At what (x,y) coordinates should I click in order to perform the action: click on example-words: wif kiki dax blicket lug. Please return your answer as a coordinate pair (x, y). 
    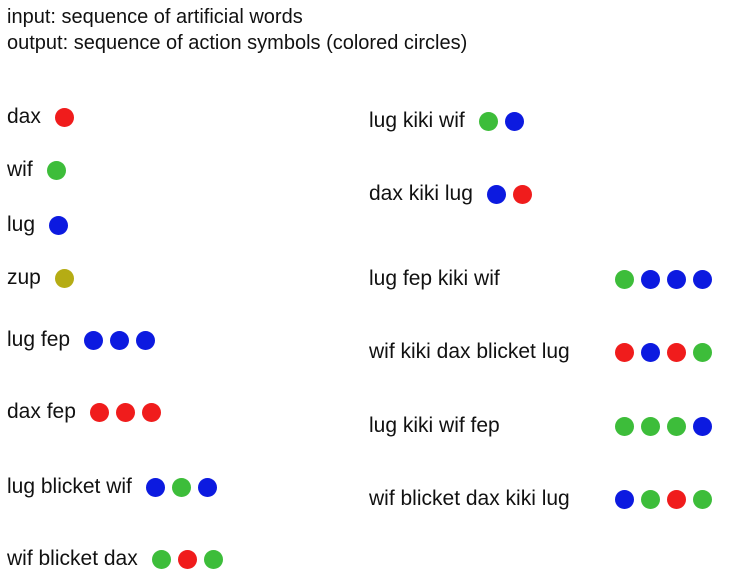
    Looking at the image, I should click on (469, 351).